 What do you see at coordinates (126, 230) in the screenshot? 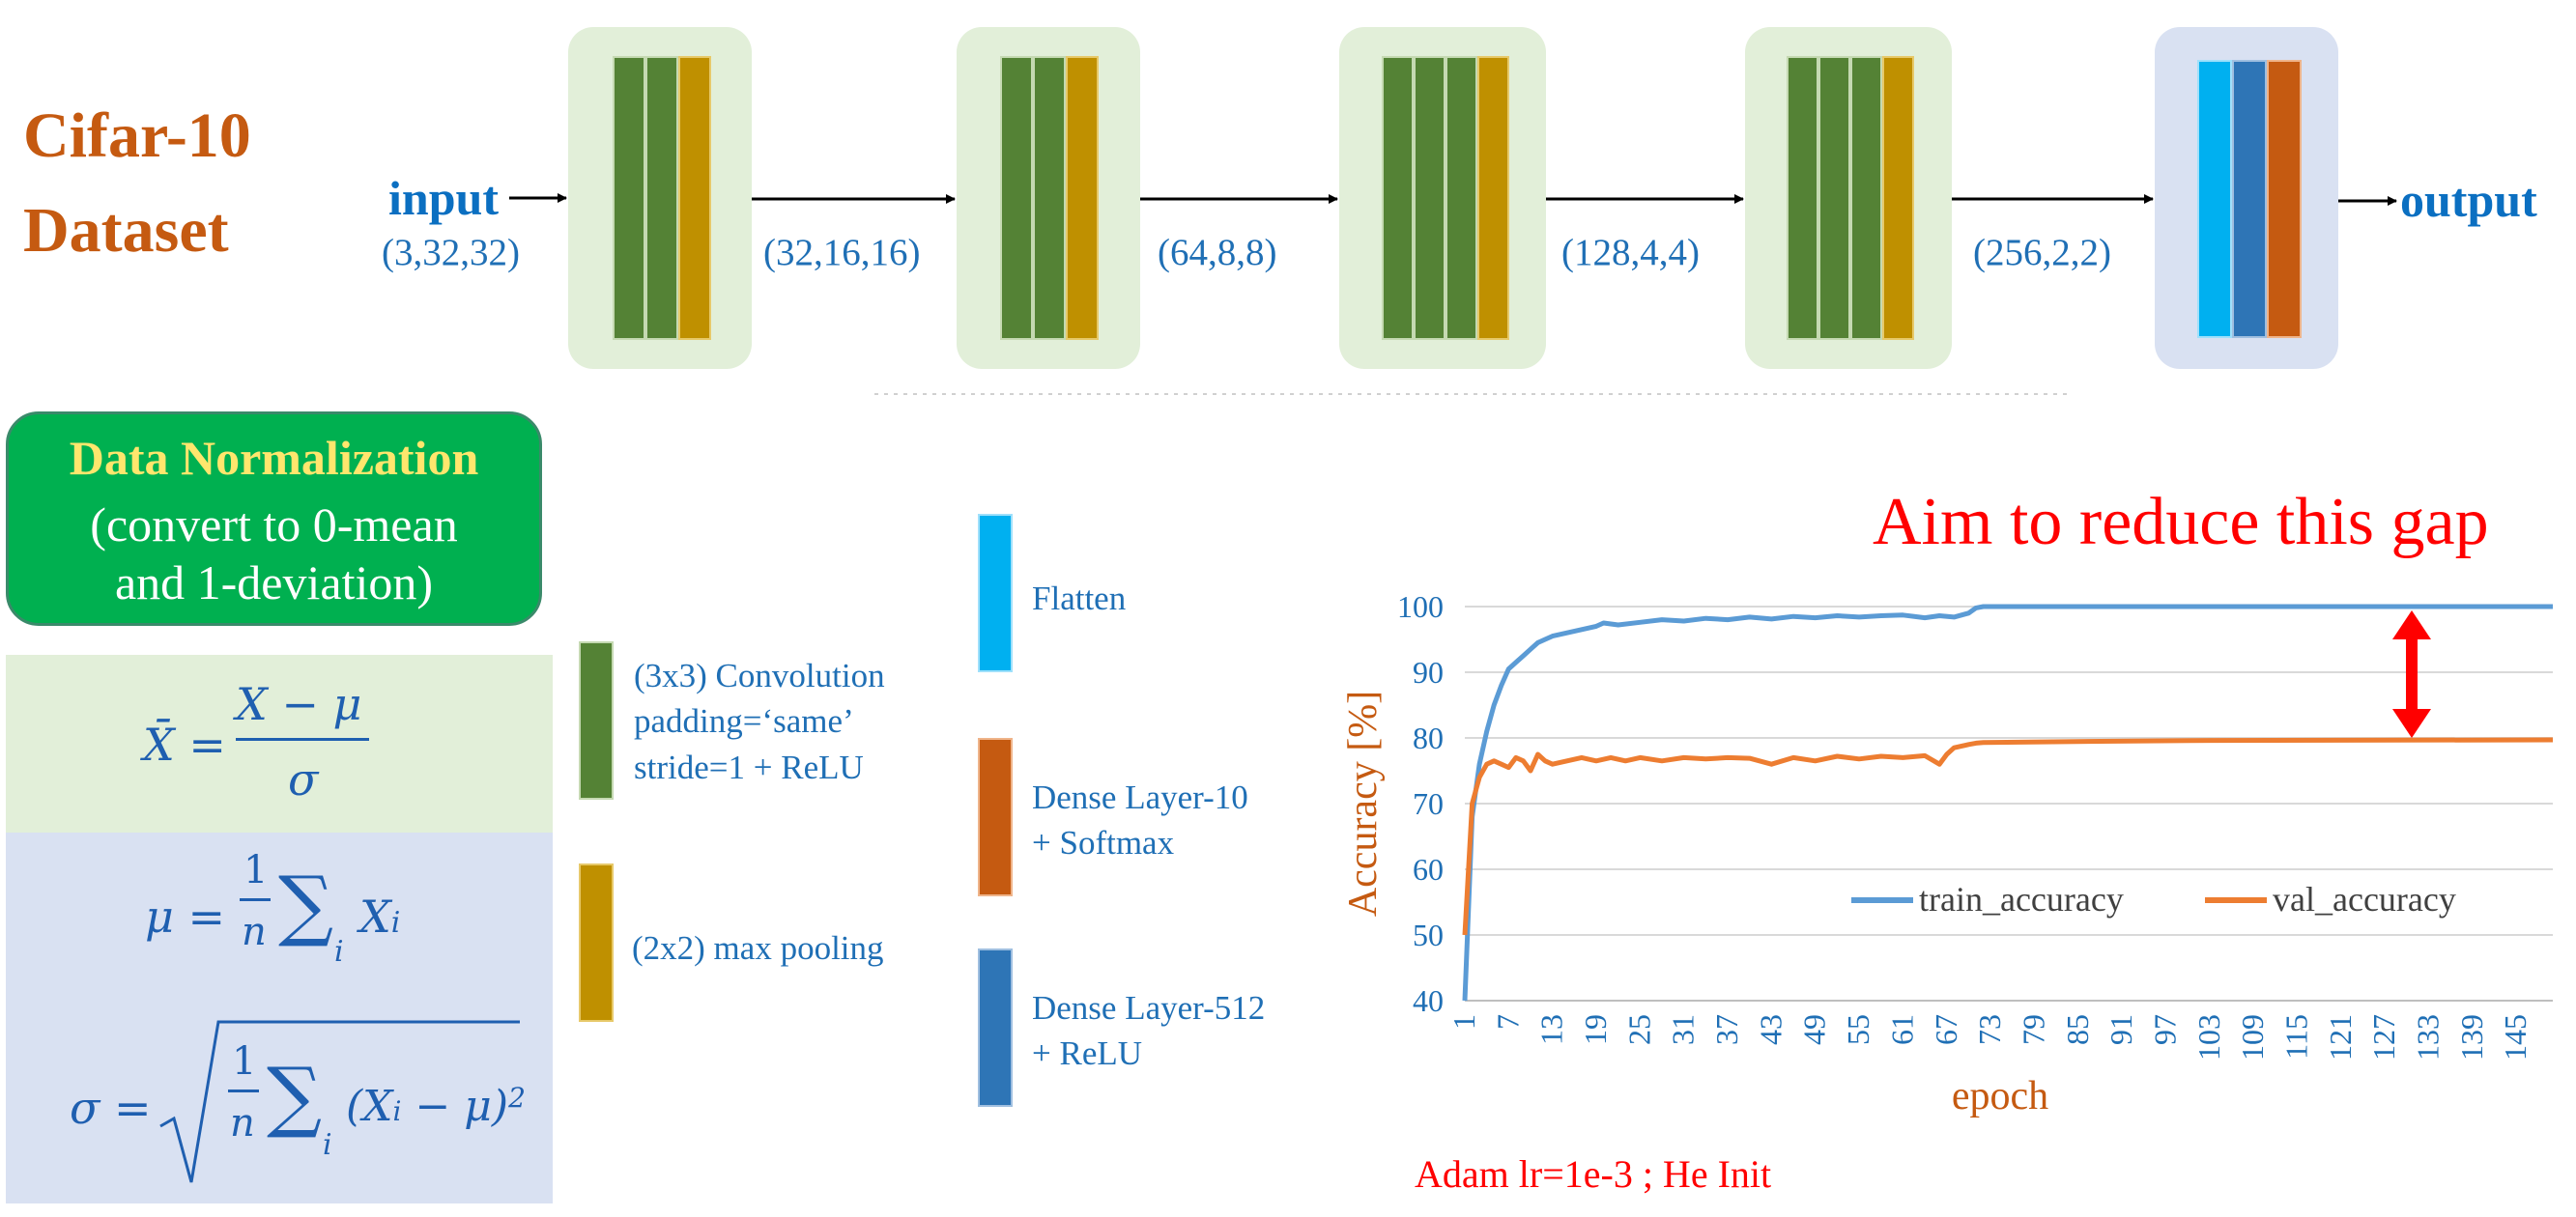
I see `dataset-title-line2: Dataset` at bounding box center [126, 230].